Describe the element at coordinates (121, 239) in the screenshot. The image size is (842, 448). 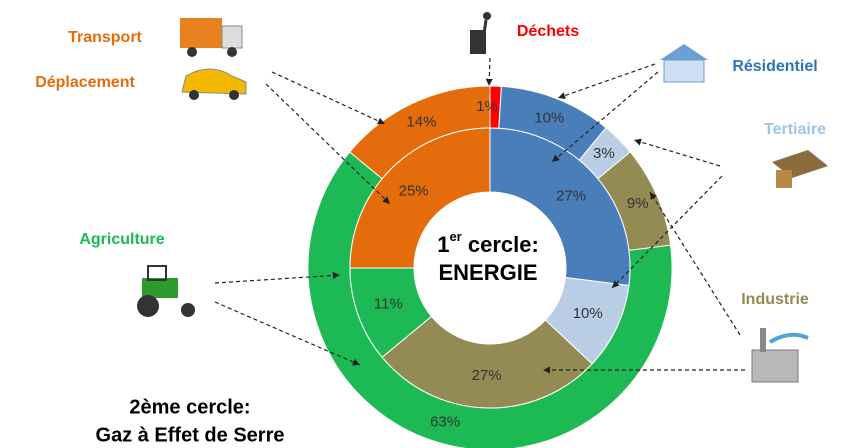
I see `category-label: Agriculture` at that location.